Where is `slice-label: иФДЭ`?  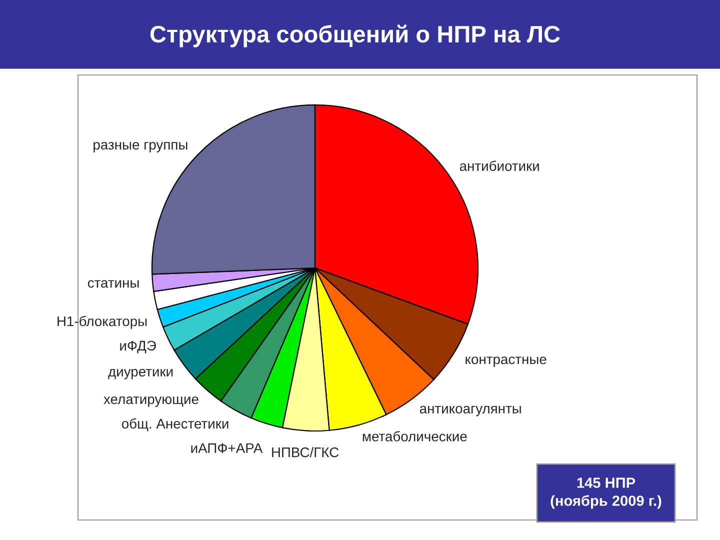
slice-label: иФДЭ is located at coordinates (138, 347).